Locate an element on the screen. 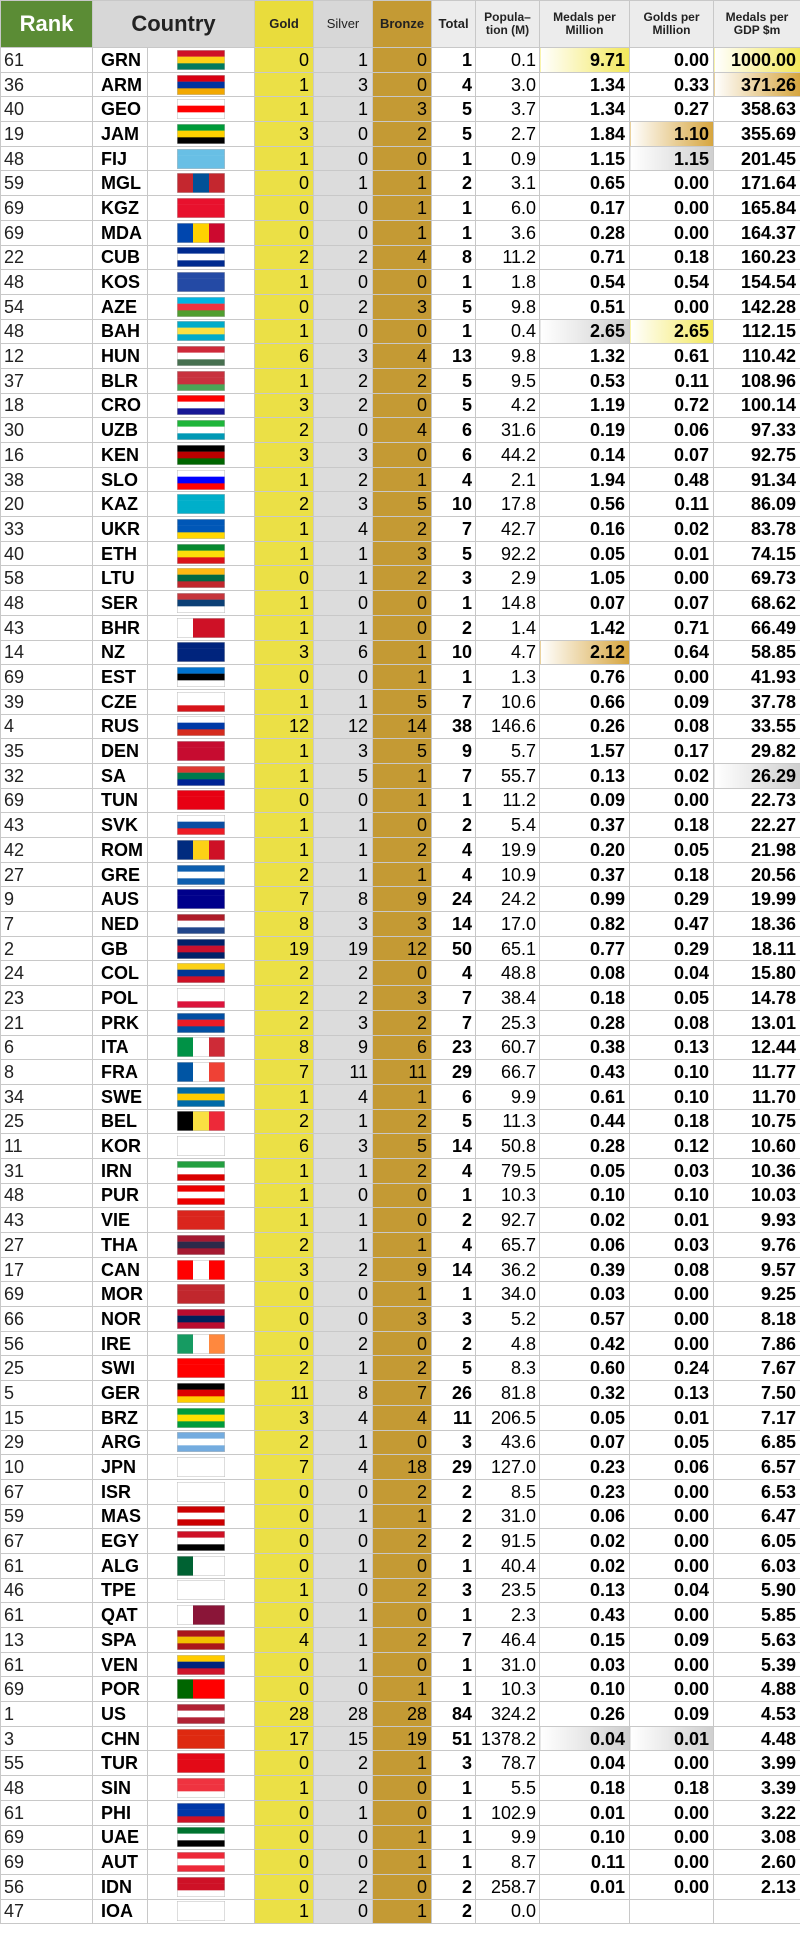  table-row: 43 VIE 1 1 0 2 92.7 0.02 0.01 9.93 is located at coordinates (400, 1220).